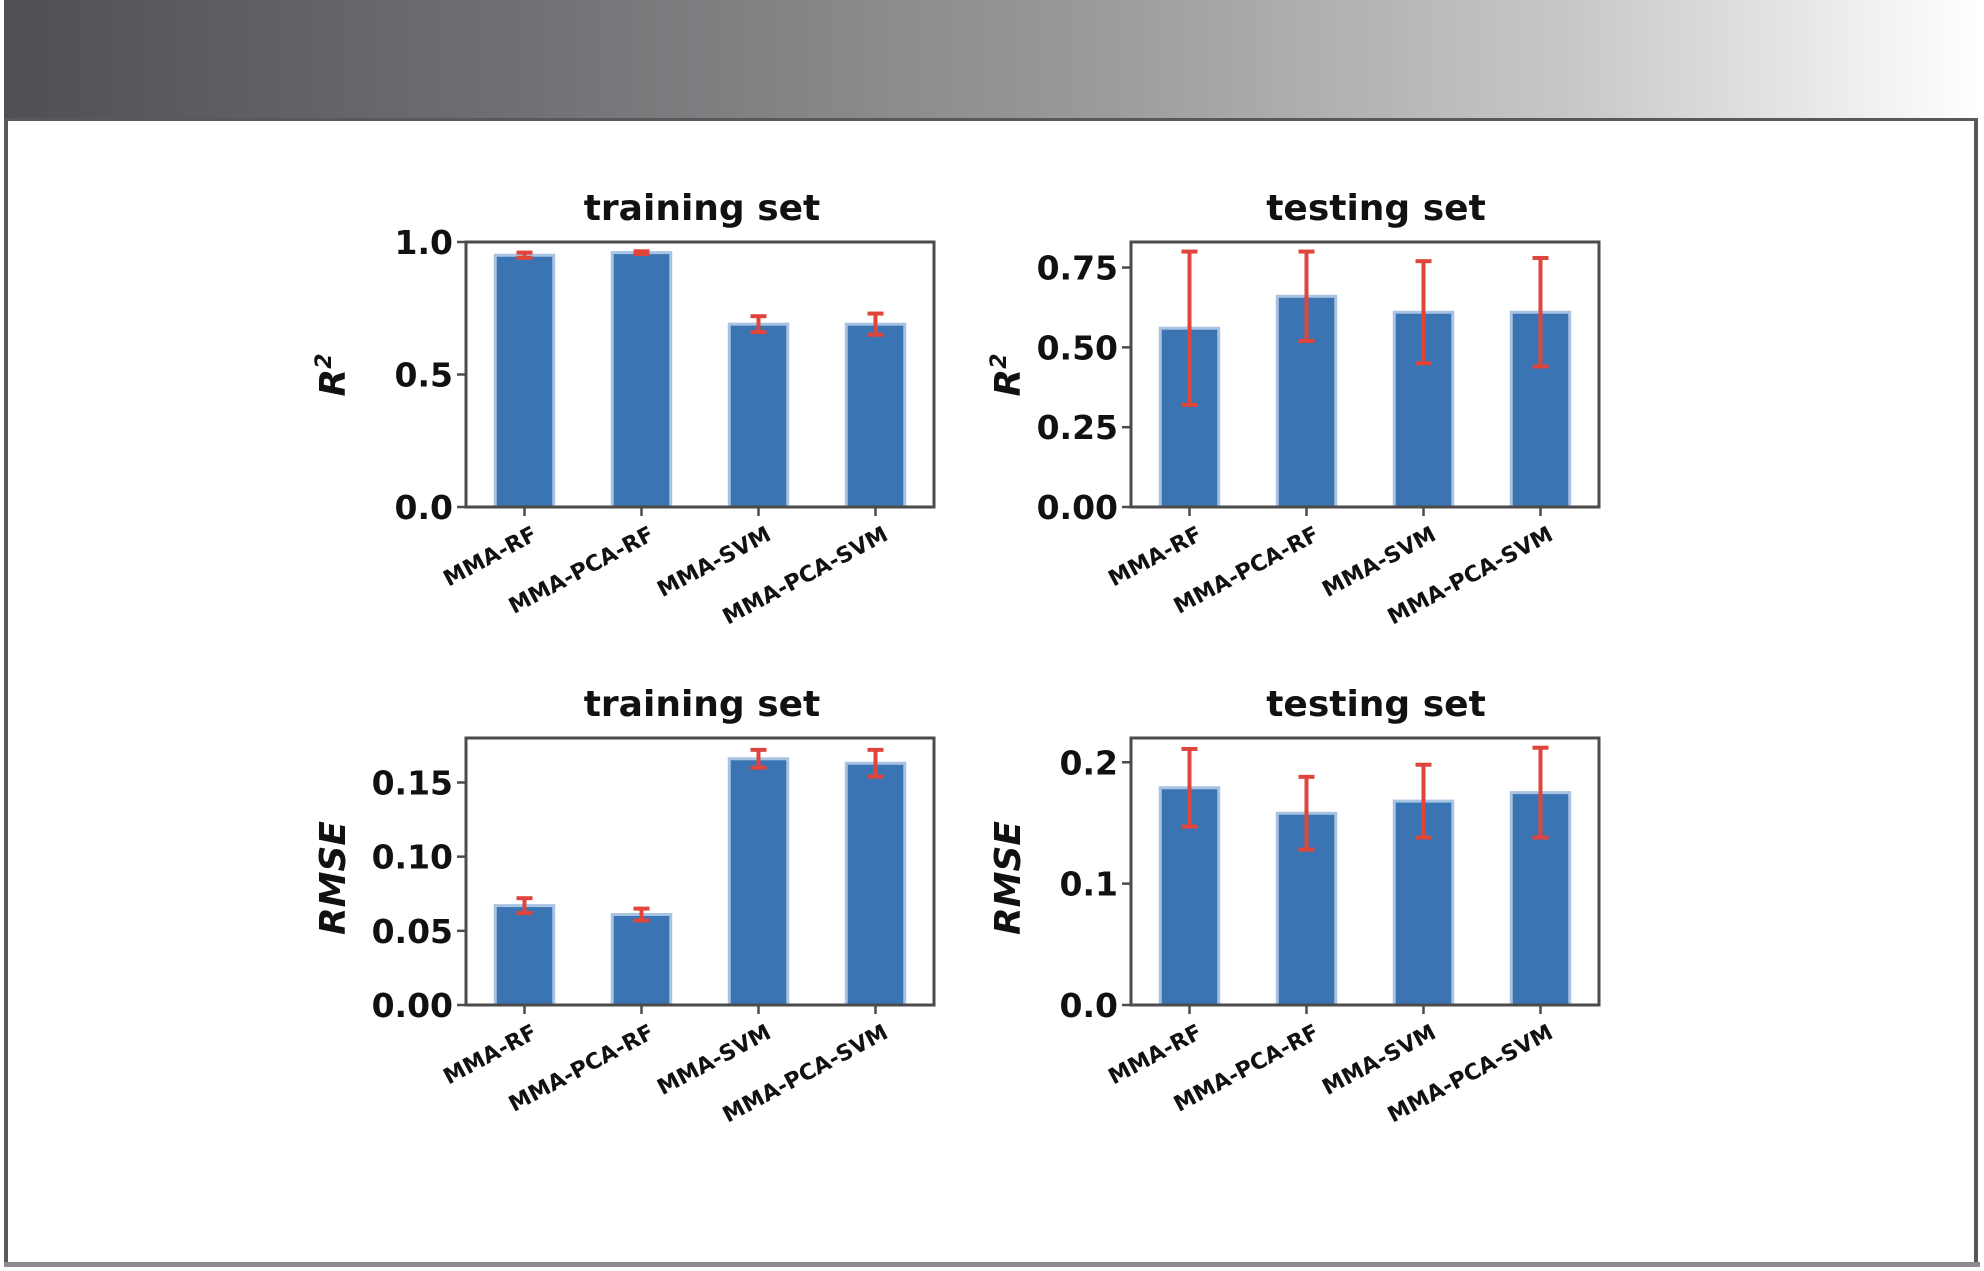 The height and width of the screenshot is (1271, 1984). What do you see at coordinates (412, 931) in the screenshot?
I see `y-tick-label: 0.05` at bounding box center [412, 931].